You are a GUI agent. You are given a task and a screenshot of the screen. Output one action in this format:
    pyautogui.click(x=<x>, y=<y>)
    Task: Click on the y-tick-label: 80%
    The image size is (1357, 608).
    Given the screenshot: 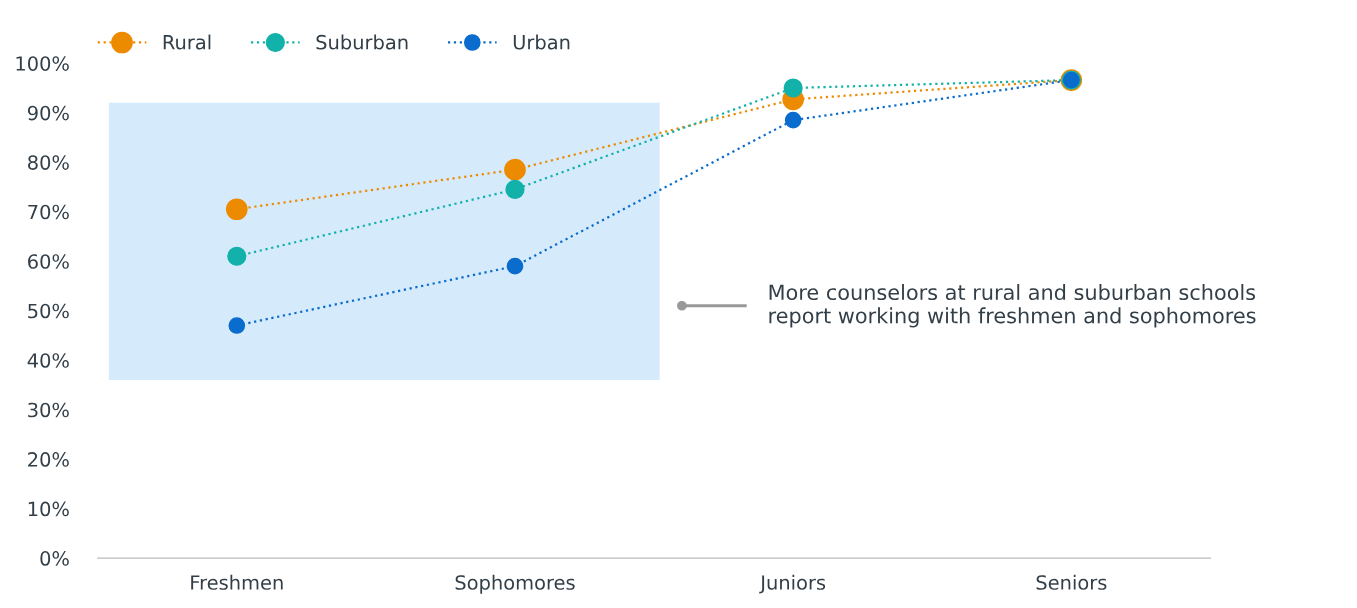 What is the action you would take?
    pyautogui.click(x=48, y=162)
    